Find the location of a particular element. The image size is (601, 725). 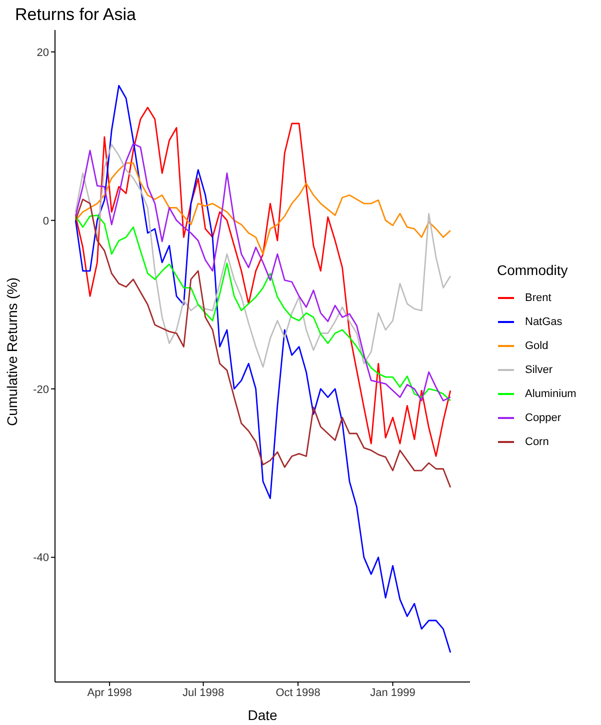

legend-label: Copper is located at coordinates (543, 418).